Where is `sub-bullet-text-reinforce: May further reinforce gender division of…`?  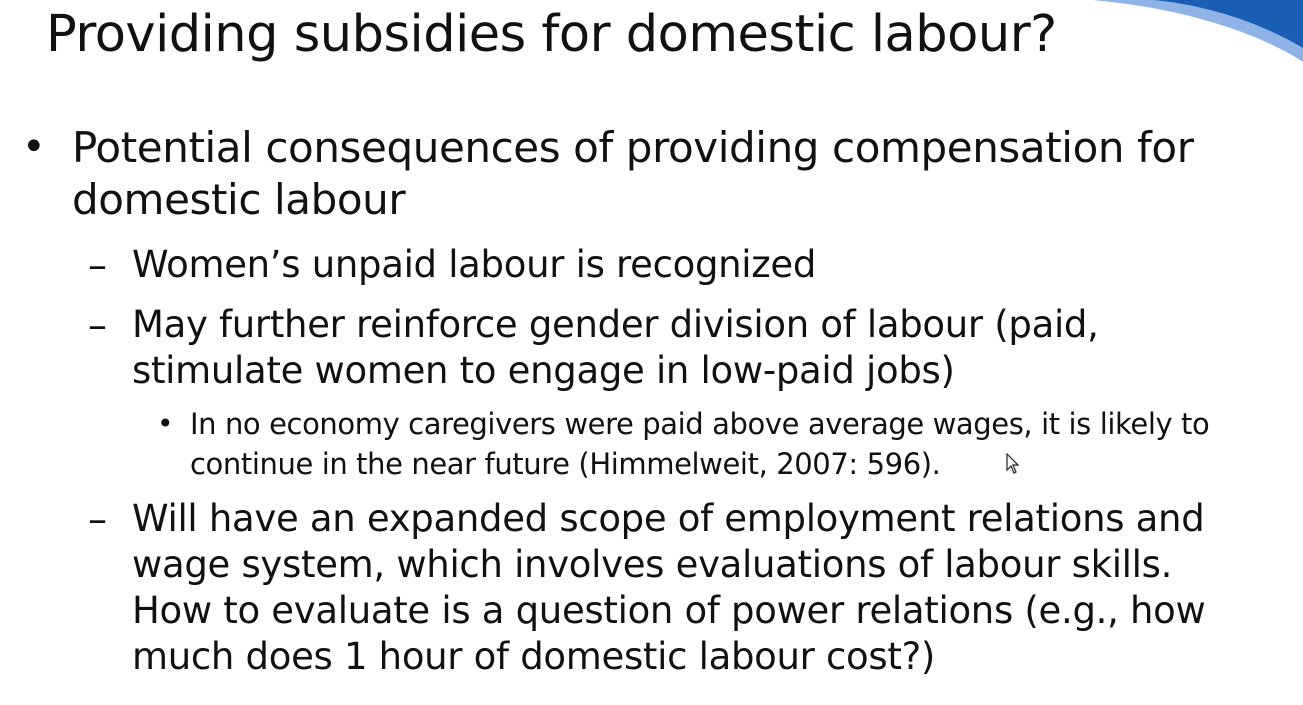
sub-bullet-text-reinforce: May further reinforce gender division of… is located at coordinates (615, 347).